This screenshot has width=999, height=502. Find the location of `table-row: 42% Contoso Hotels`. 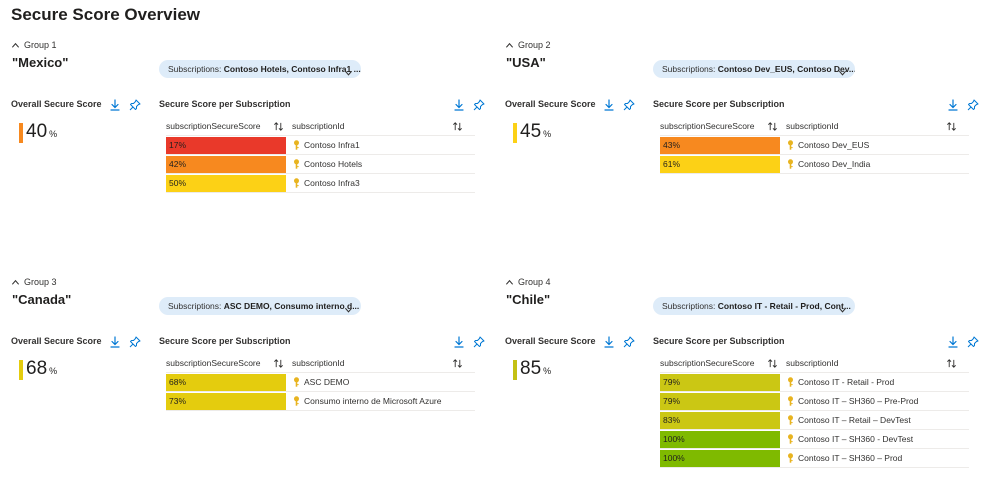

table-row: 42% Contoso Hotels is located at coordinates (320, 164).